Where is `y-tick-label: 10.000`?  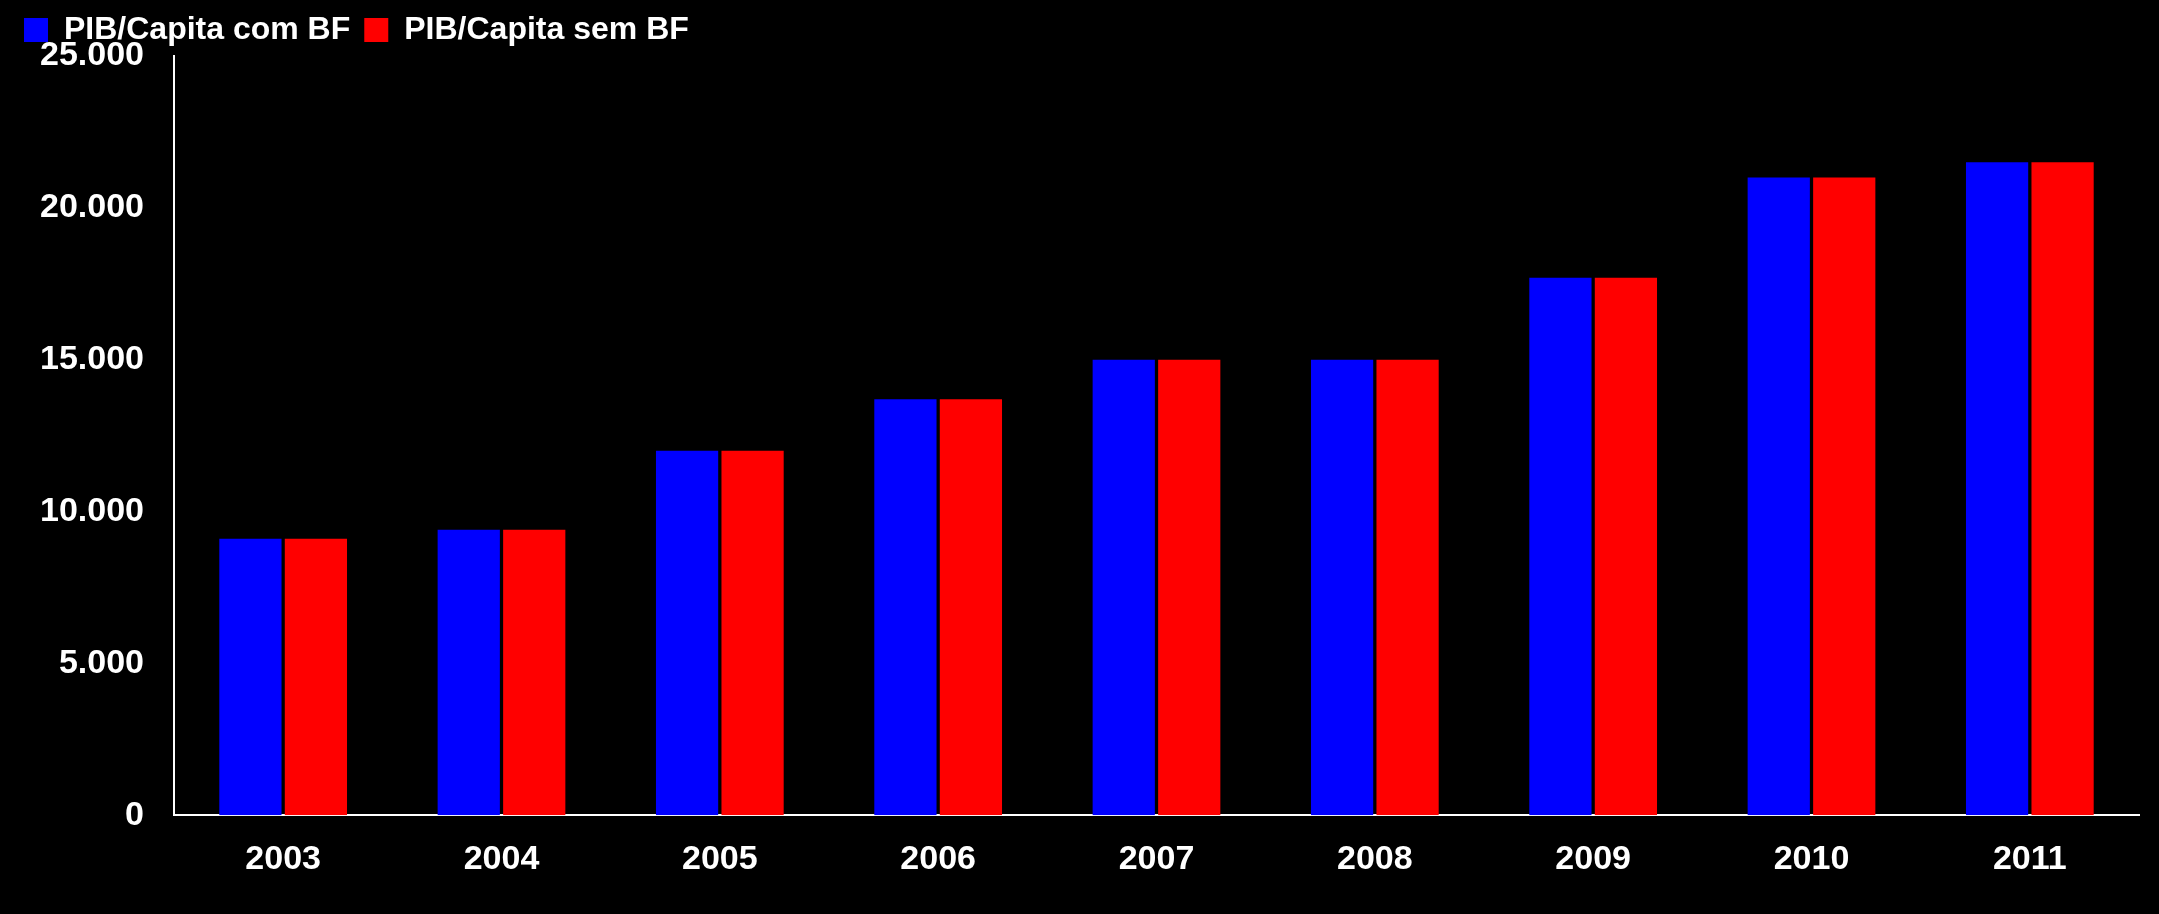
y-tick-label: 10.000 is located at coordinates (91, 508).